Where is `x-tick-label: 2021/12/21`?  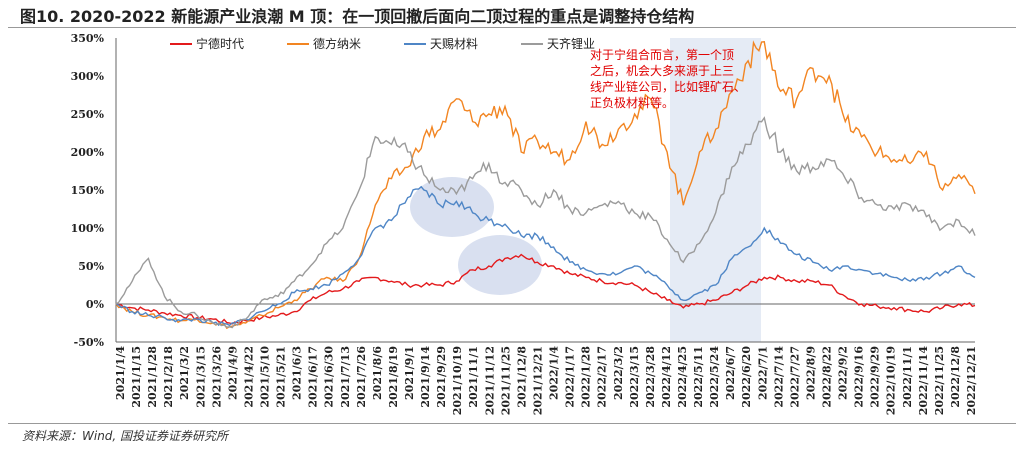
x-tick-label: 2021/12/21 is located at coordinates (537, 380).